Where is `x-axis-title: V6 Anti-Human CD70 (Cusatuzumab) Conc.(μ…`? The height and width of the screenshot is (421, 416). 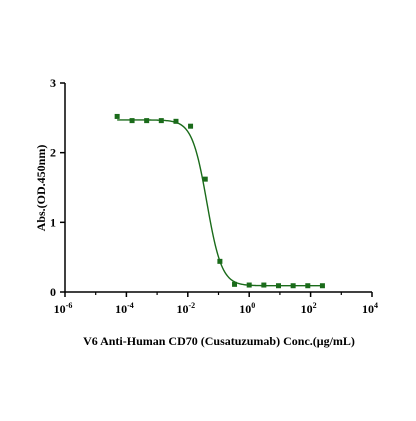 x-axis-title: V6 Anti-Human CD70 (Cusatuzumab) Conc.(μ… is located at coordinates (219, 341).